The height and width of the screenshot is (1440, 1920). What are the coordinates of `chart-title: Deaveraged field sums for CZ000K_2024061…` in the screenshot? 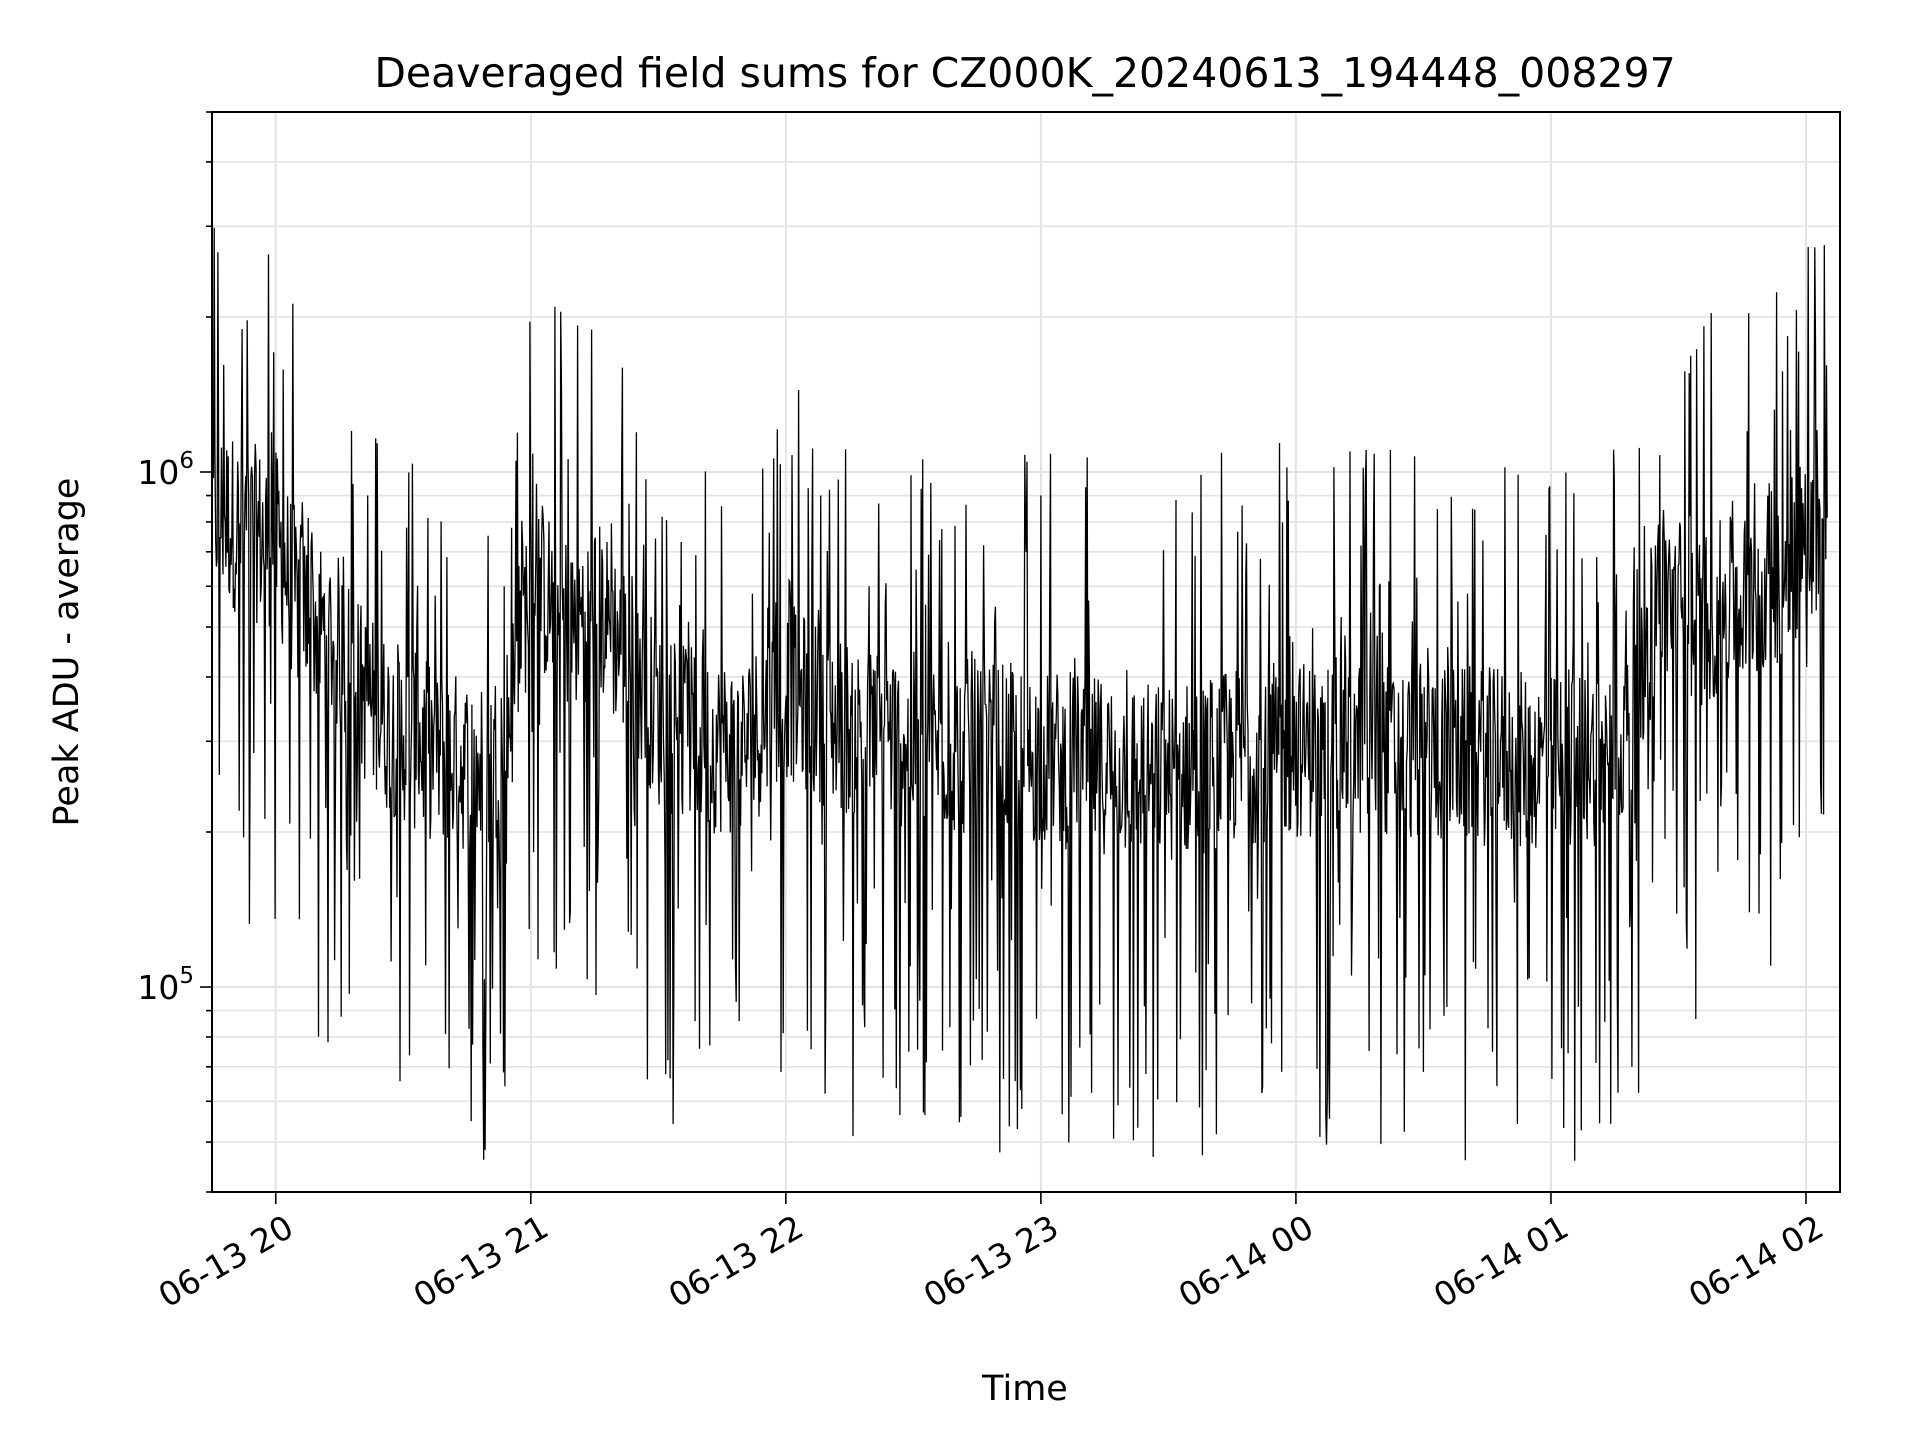 It's located at (1024, 73).